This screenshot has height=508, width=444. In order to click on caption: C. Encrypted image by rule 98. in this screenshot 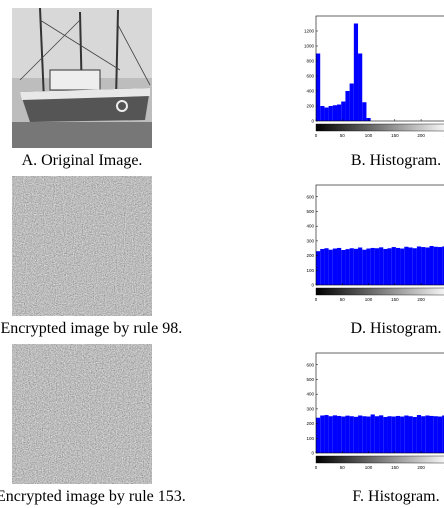, I will do `click(91, 328)`.